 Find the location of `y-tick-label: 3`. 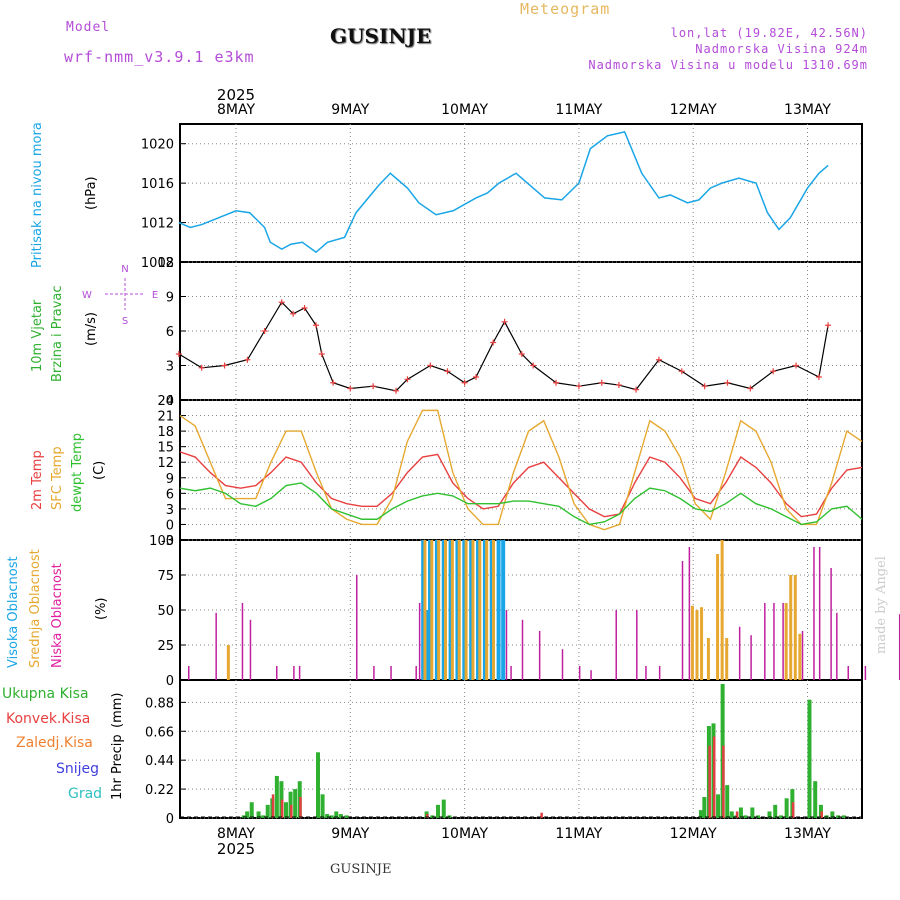

y-tick-label: 3 is located at coordinates (170, 367).